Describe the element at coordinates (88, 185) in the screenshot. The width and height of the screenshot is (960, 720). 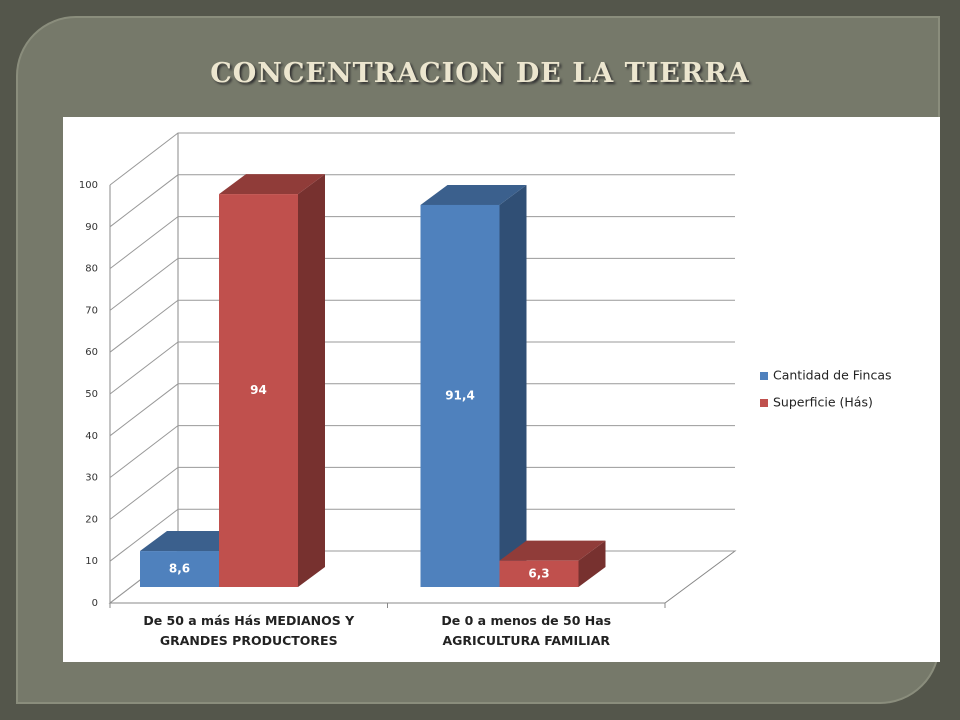
I see `y-tick-label: 100` at that location.